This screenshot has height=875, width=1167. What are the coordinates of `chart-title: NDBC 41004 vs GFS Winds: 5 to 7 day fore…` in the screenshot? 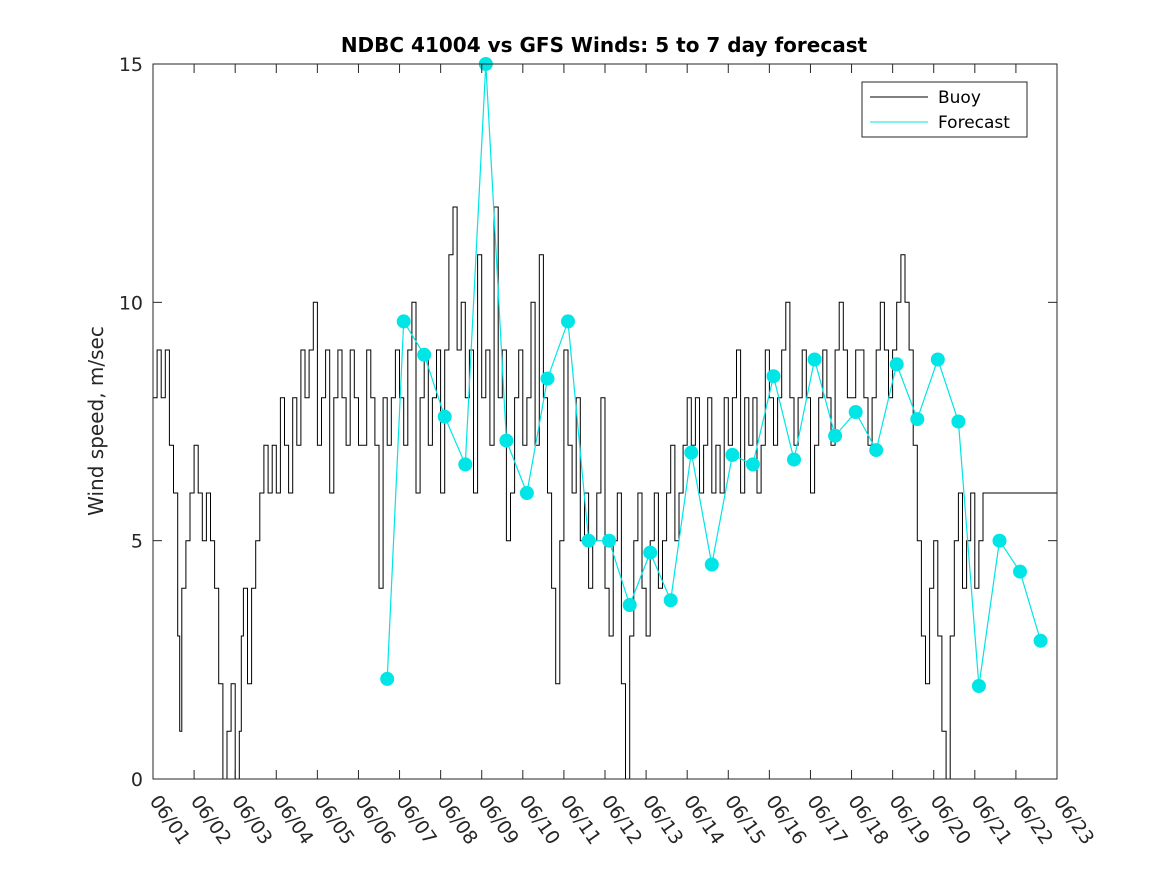 It's located at (604, 45).